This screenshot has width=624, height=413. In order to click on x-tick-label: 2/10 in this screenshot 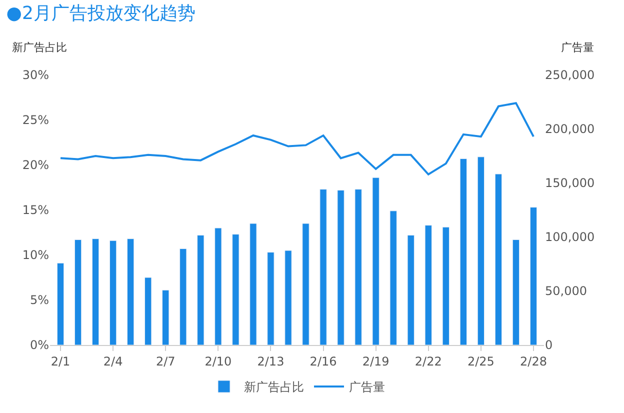, I will do `click(218, 361)`.